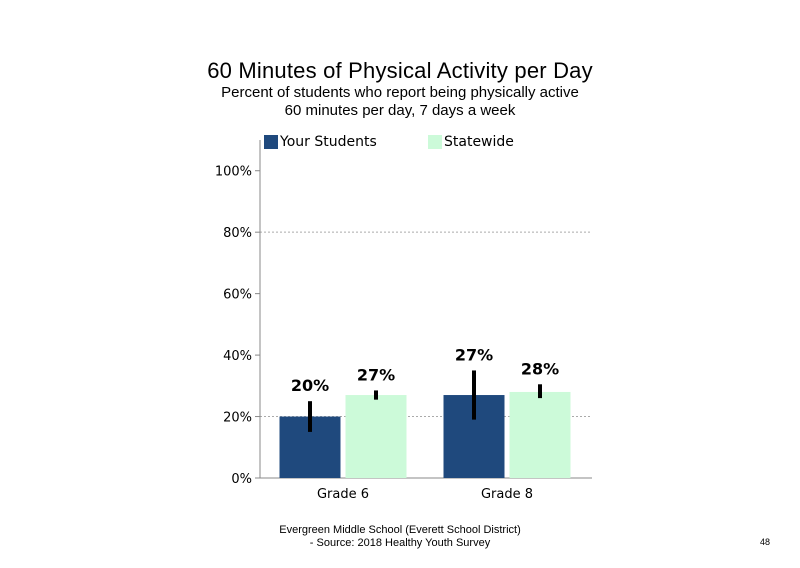 Image resolution: width=800 pixels, height=568 pixels. I want to click on page-number: 48, so click(764, 542).